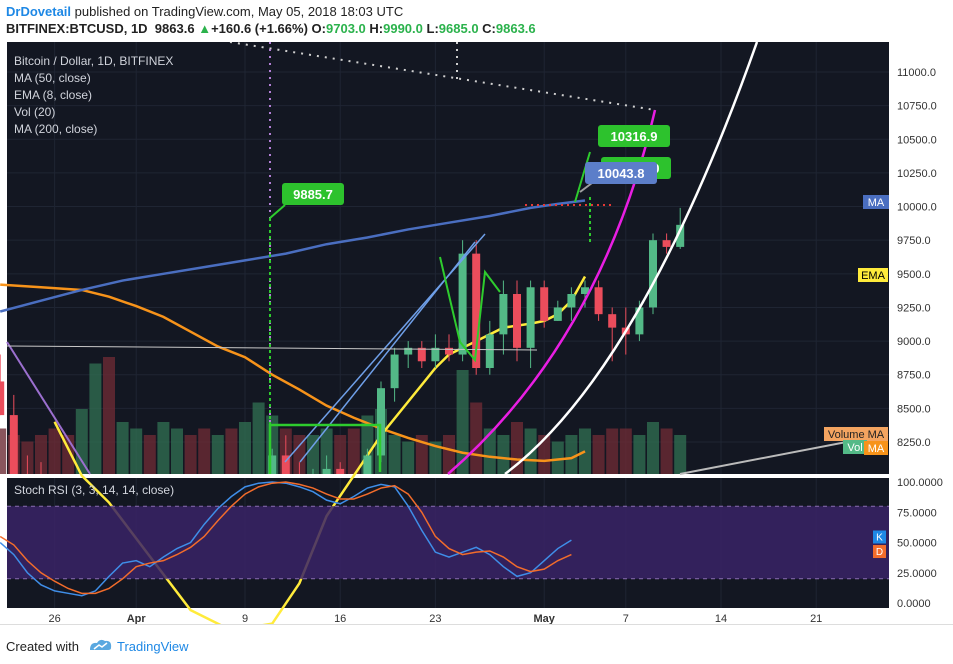 The width and height of the screenshot is (953, 664). I want to click on ma200-axis-tag-label: MA, so click(876, 203).